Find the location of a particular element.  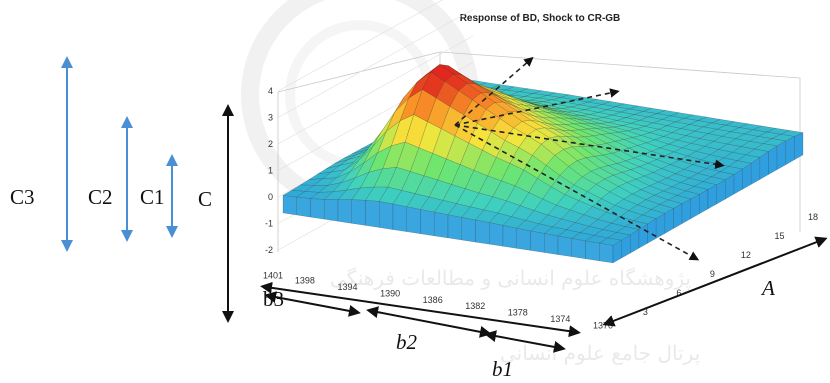

year-tick-label: 1386 is located at coordinates (433, 300).